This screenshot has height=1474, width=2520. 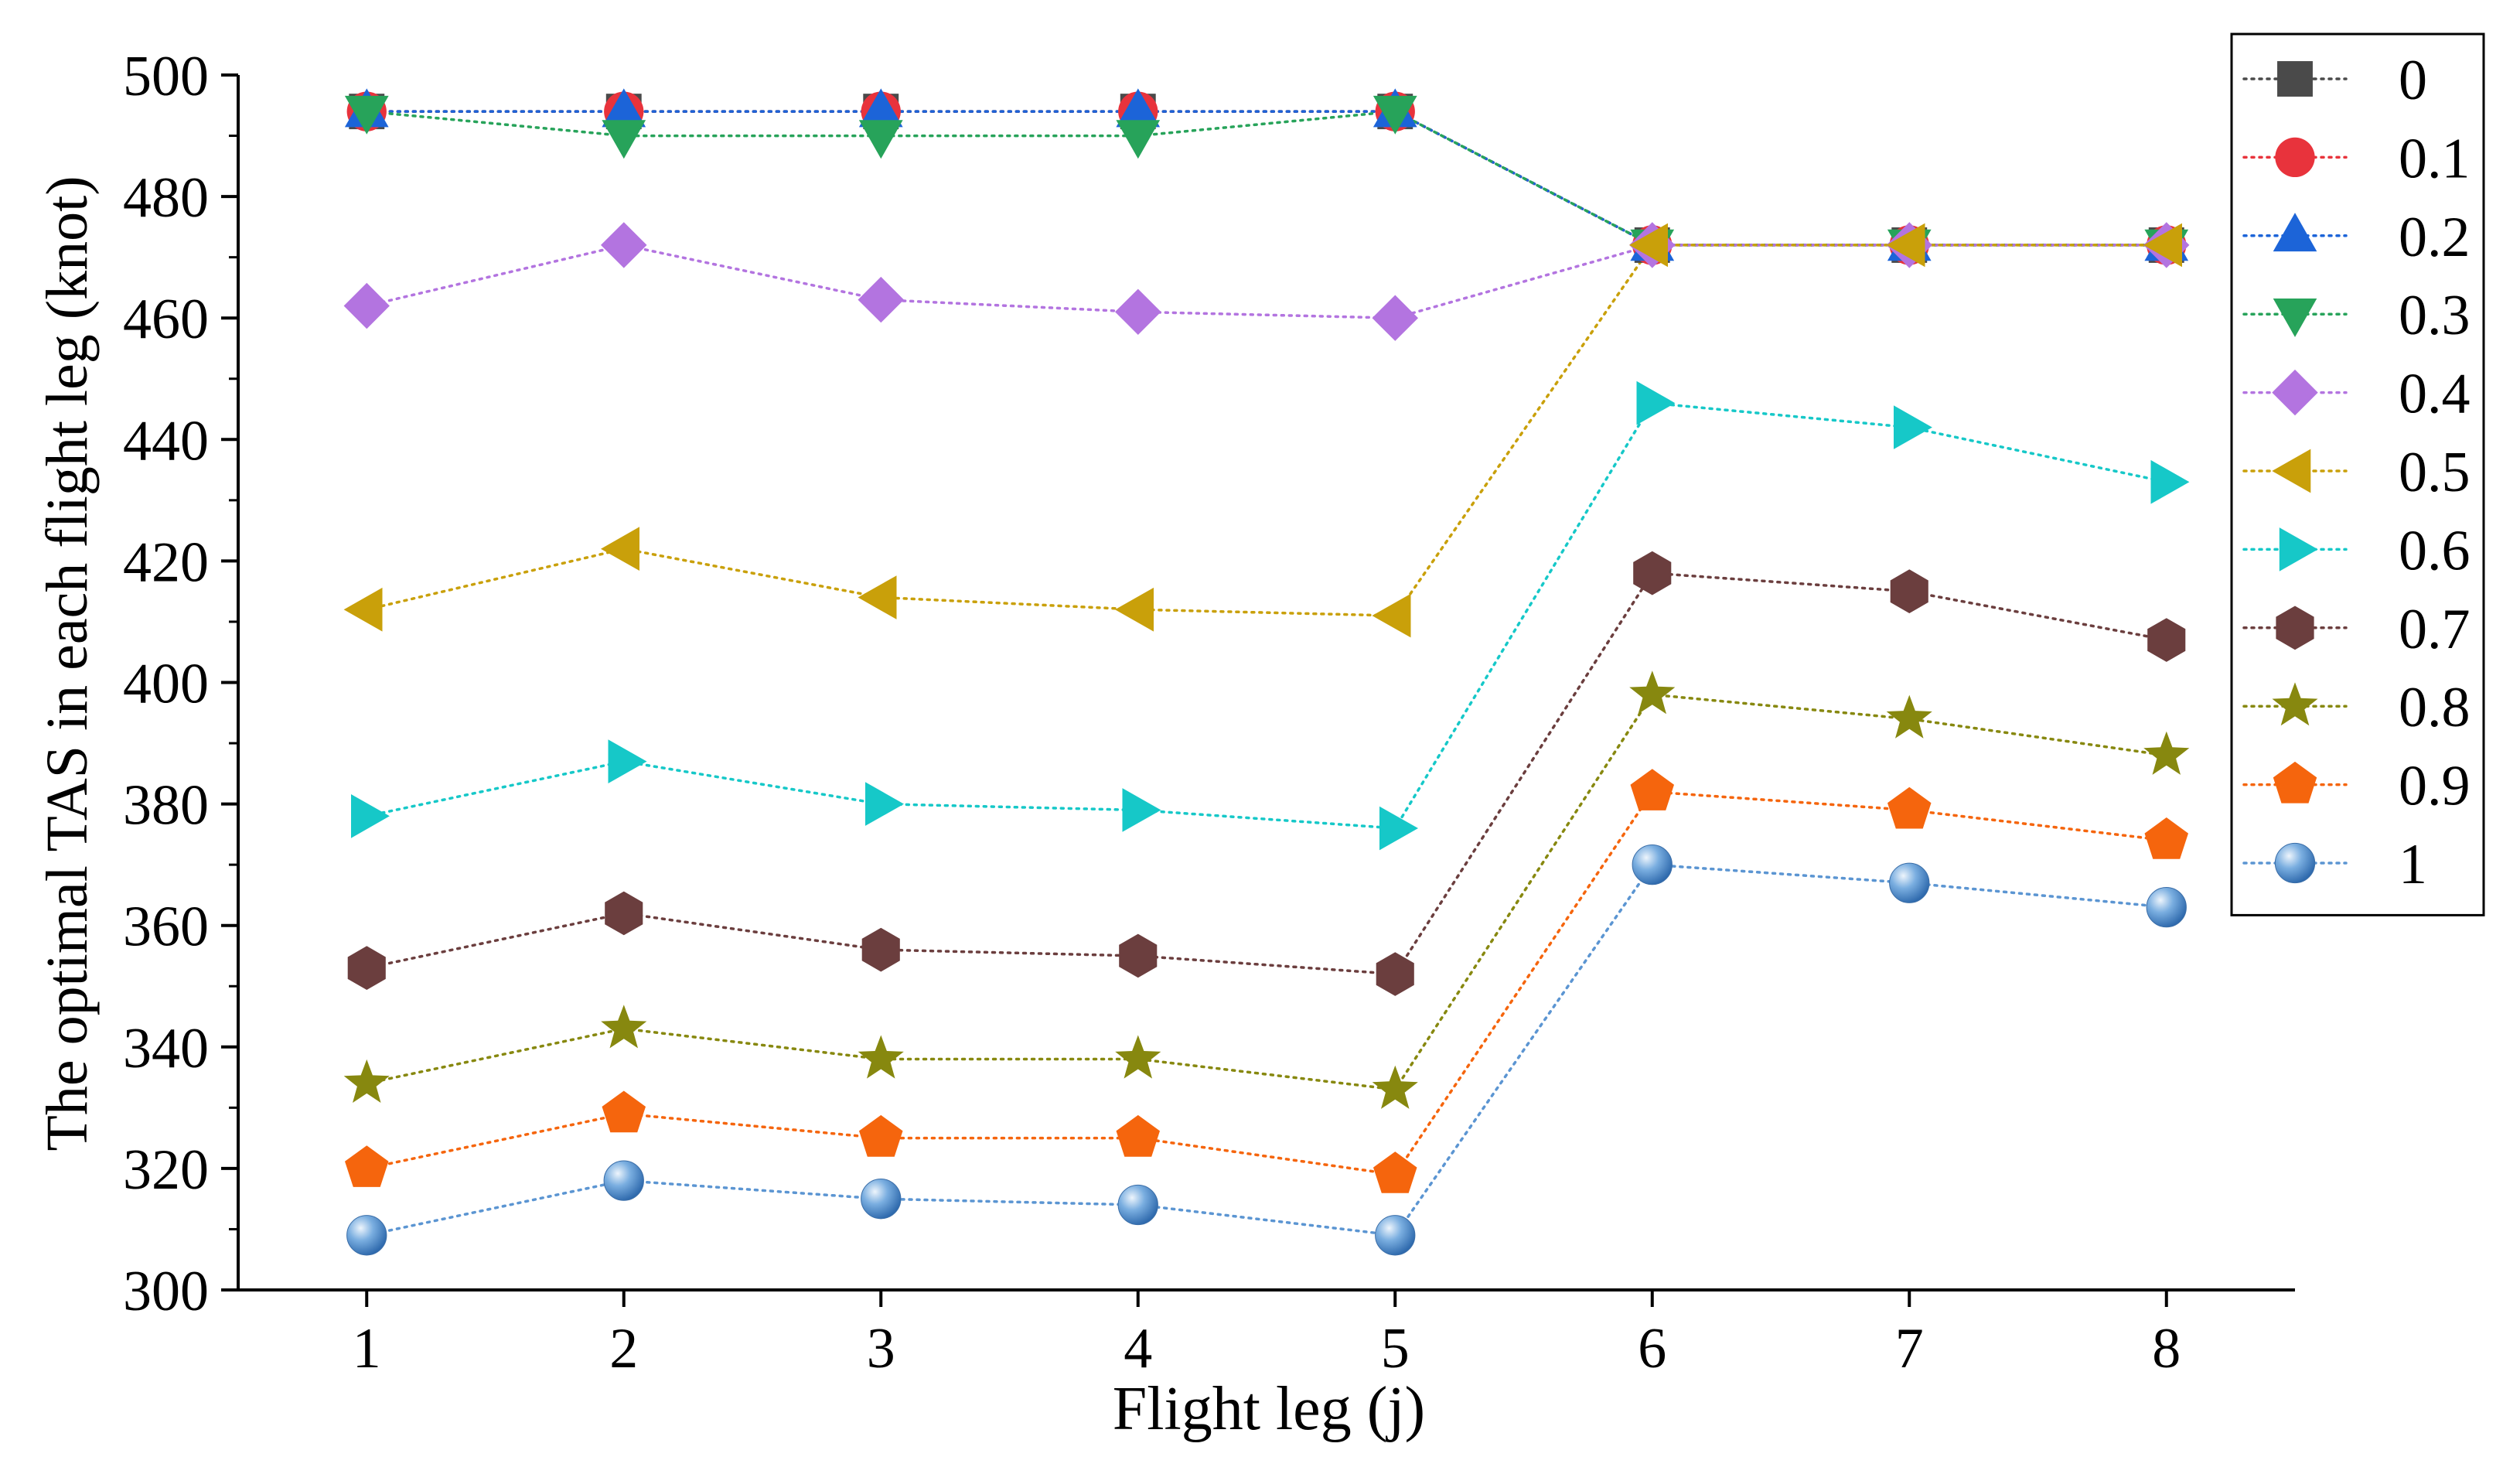 What do you see at coordinates (1652, 1348) in the screenshot?
I see `x-tick-label: 6` at bounding box center [1652, 1348].